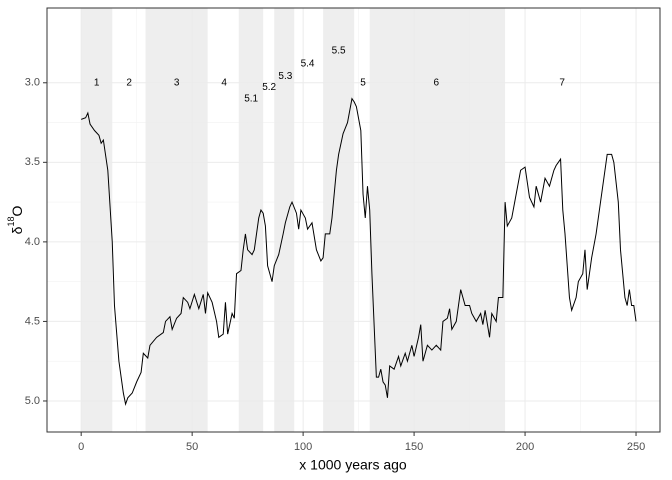 The image size is (672, 480). Describe the element at coordinates (17, 211) in the screenshot. I see `y-axis-title-part: O` at that location.